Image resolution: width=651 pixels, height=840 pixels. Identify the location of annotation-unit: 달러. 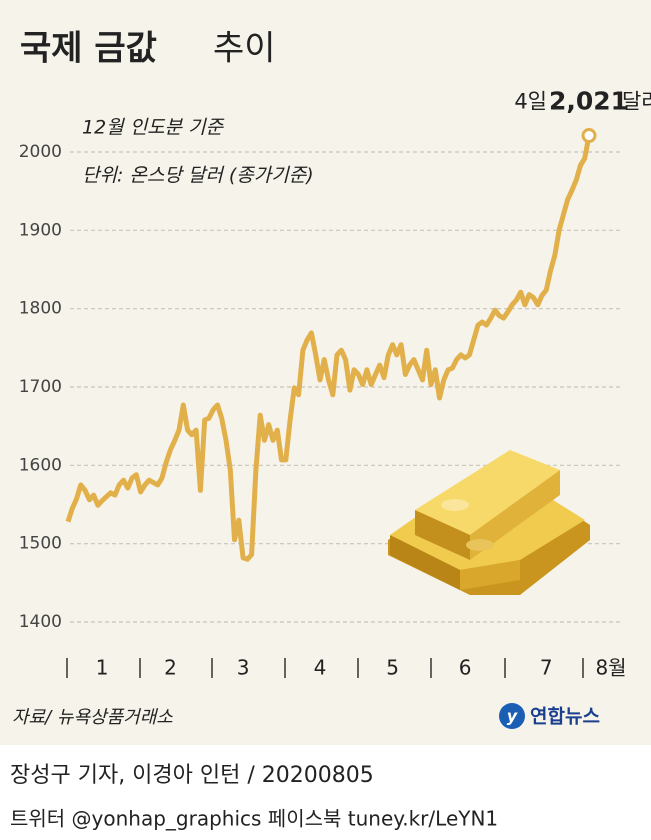
(636, 102).